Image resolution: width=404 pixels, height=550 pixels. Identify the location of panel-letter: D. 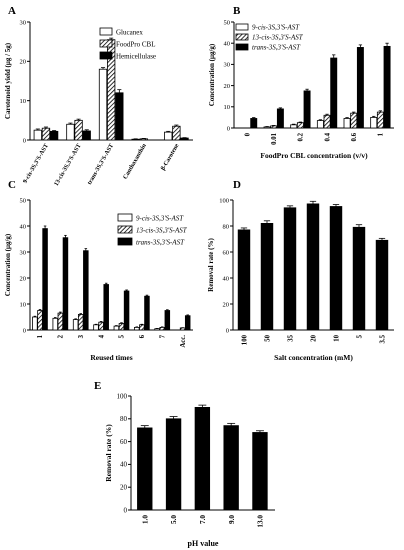
(237, 185).